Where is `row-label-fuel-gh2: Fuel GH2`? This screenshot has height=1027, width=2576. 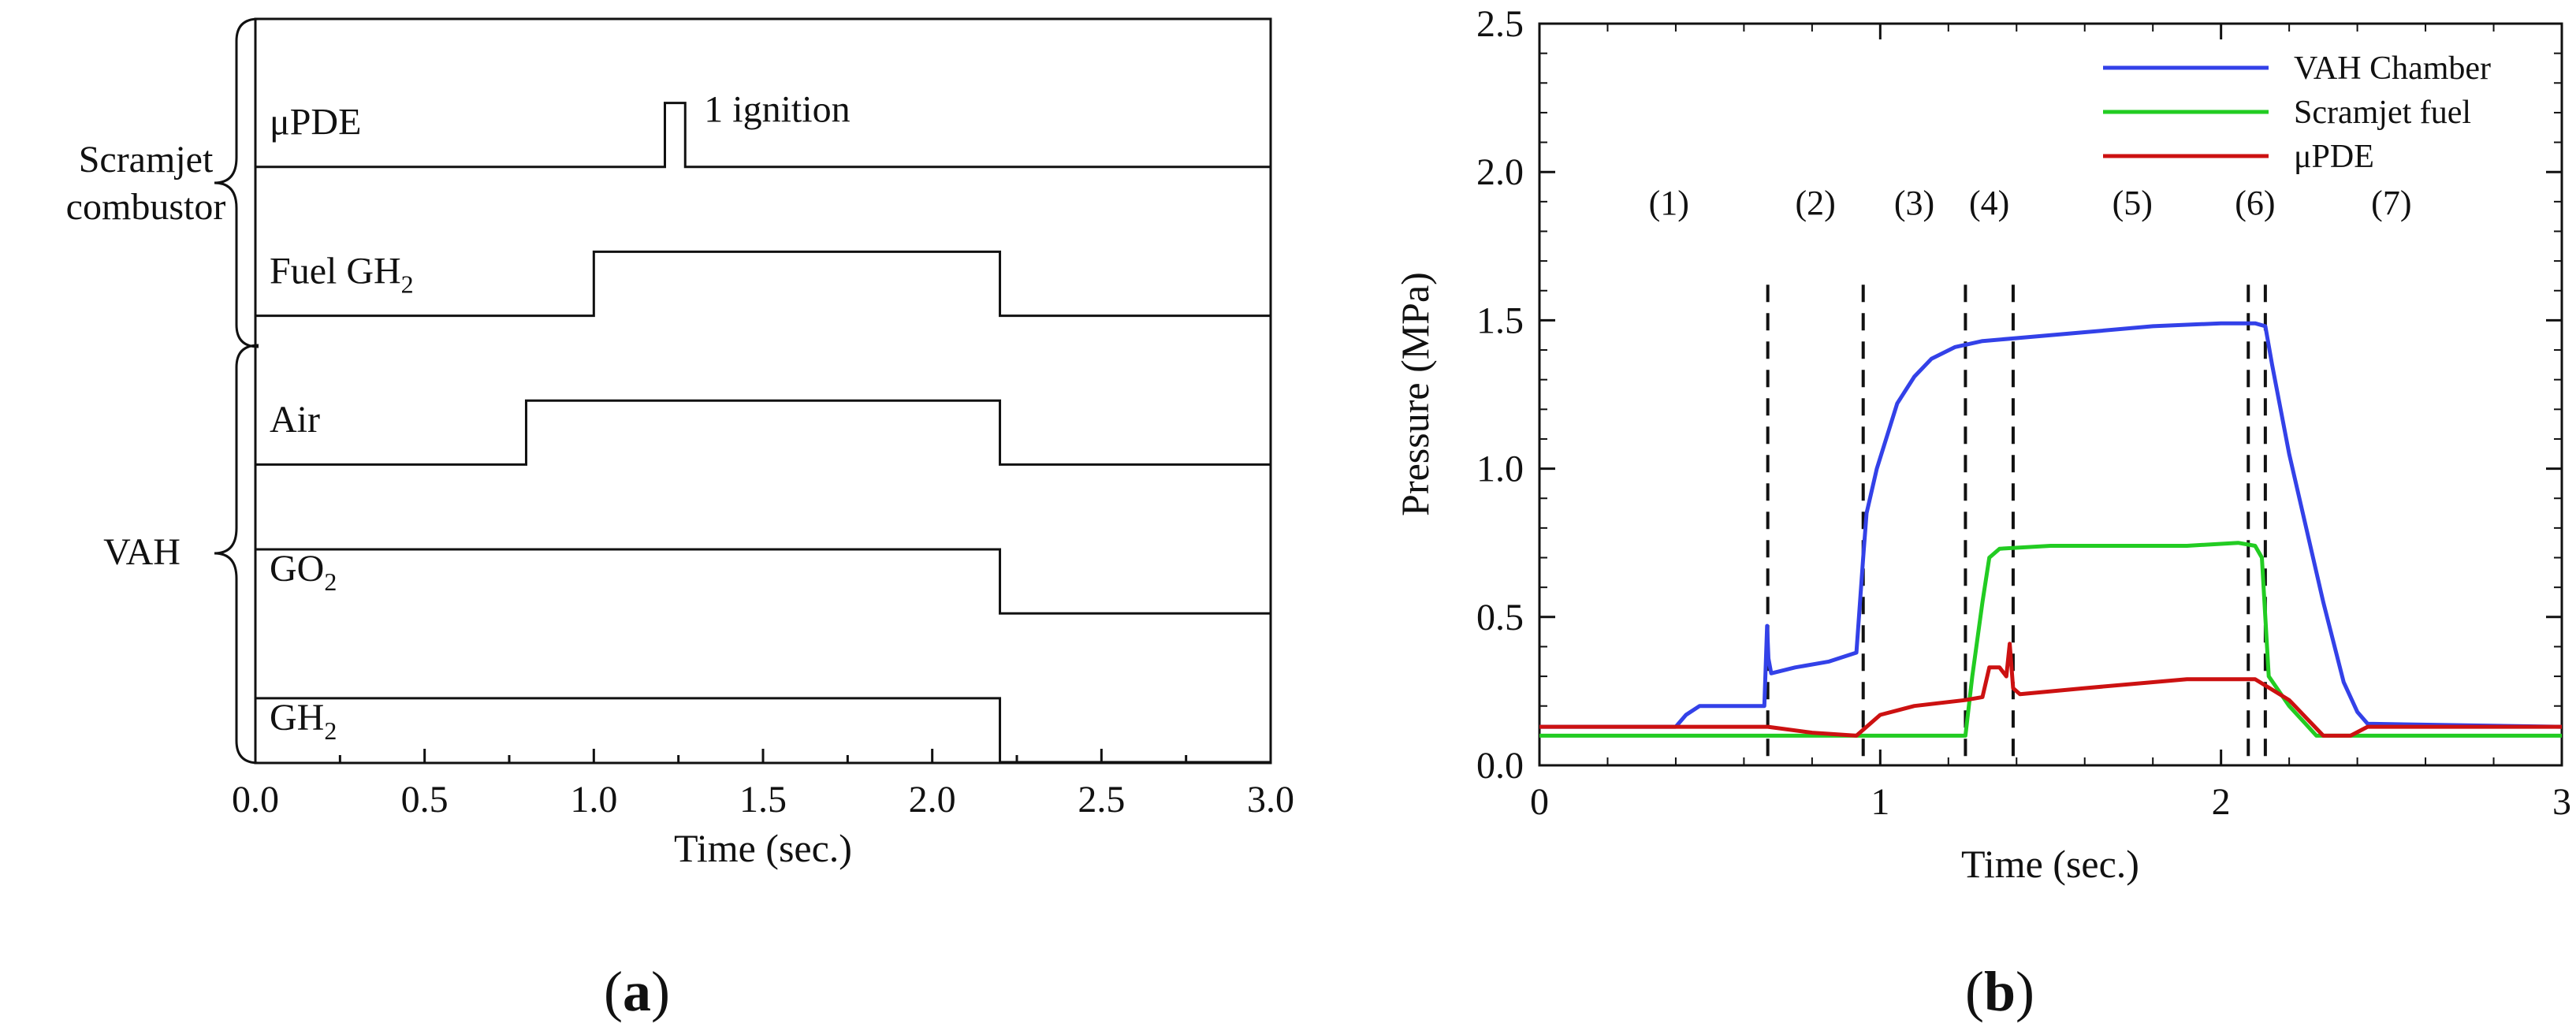
row-label-fuel-gh2: Fuel GH2 is located at coordinates (342, 274).